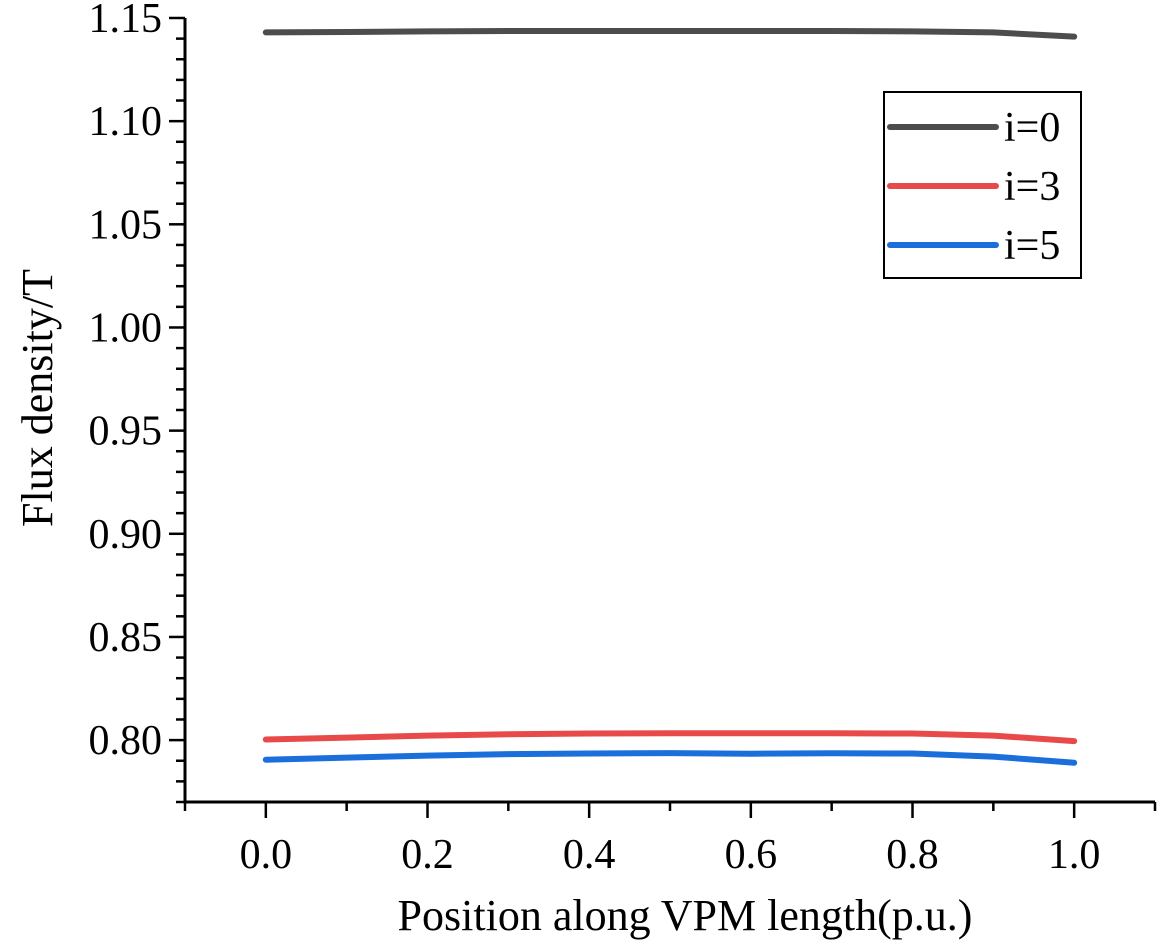 The width and height of the screenshot is (1168, 951). I want to click on series-line-i3, so click(670, 737).